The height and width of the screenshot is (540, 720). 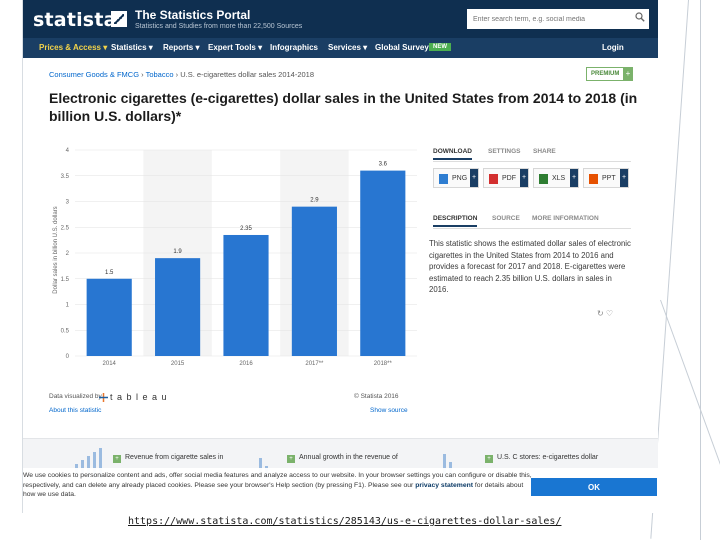 I want to click on download-xls-label: XLS, so click(x=559, y=178).